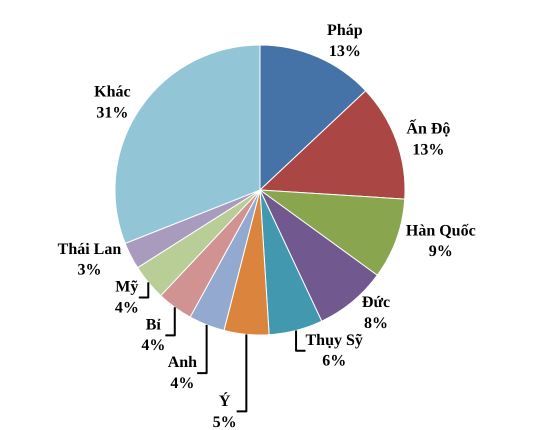 The height and width of the screenshot is (430, 535). What do you see at coordinates (126, 287) in the screenshot?
I see `slice-label: Mỹ` at bounding box center [126, 287].